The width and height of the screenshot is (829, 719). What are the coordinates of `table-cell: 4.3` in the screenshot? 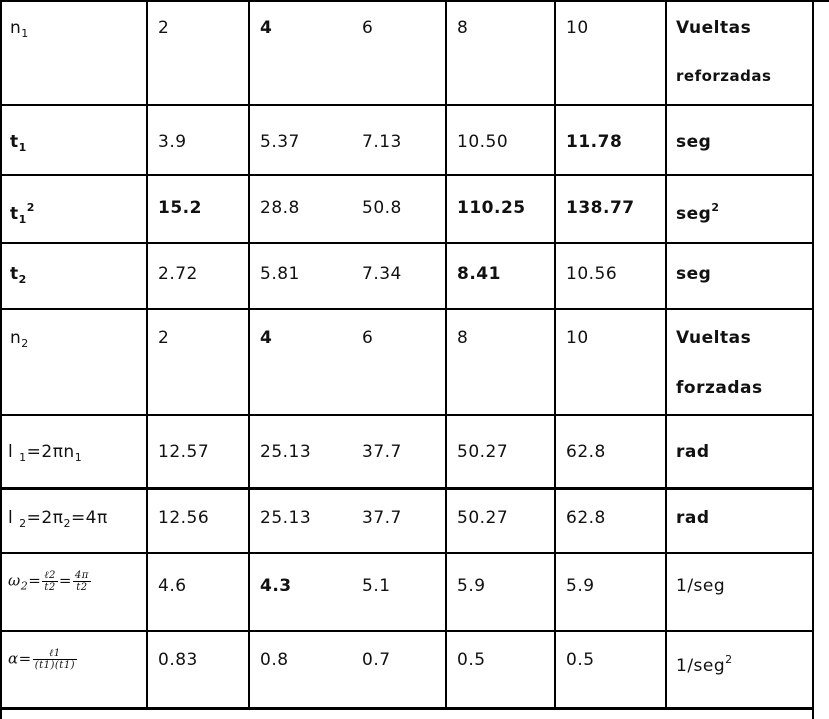 It's located at (276, 586).